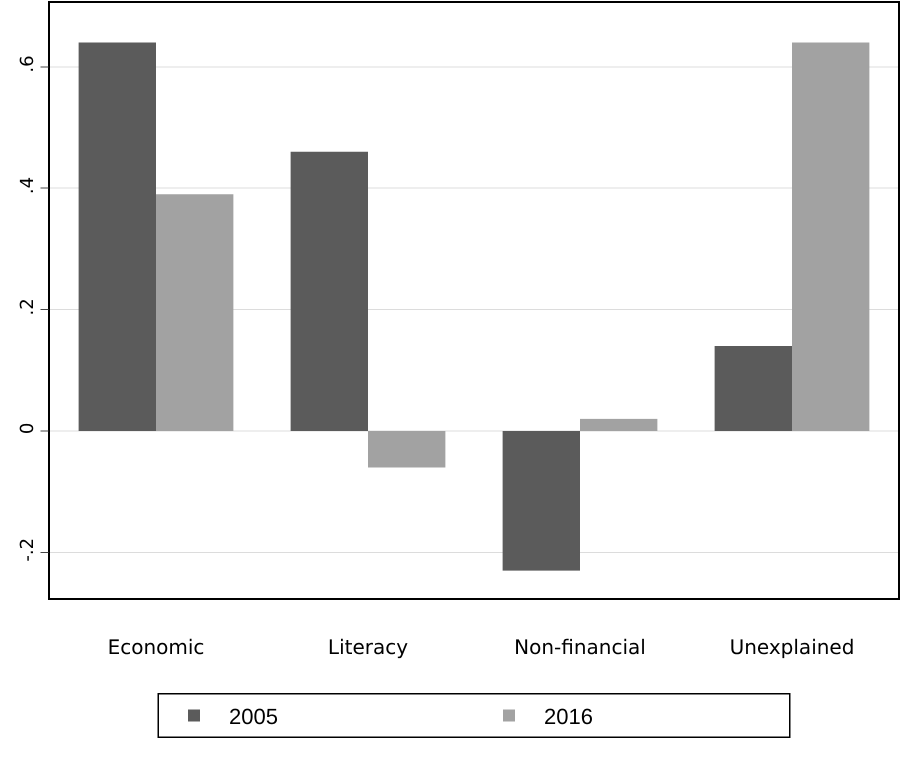 The image size is (901, 783). I want to click on x-tick-label: Literacy, so click(368, 646).